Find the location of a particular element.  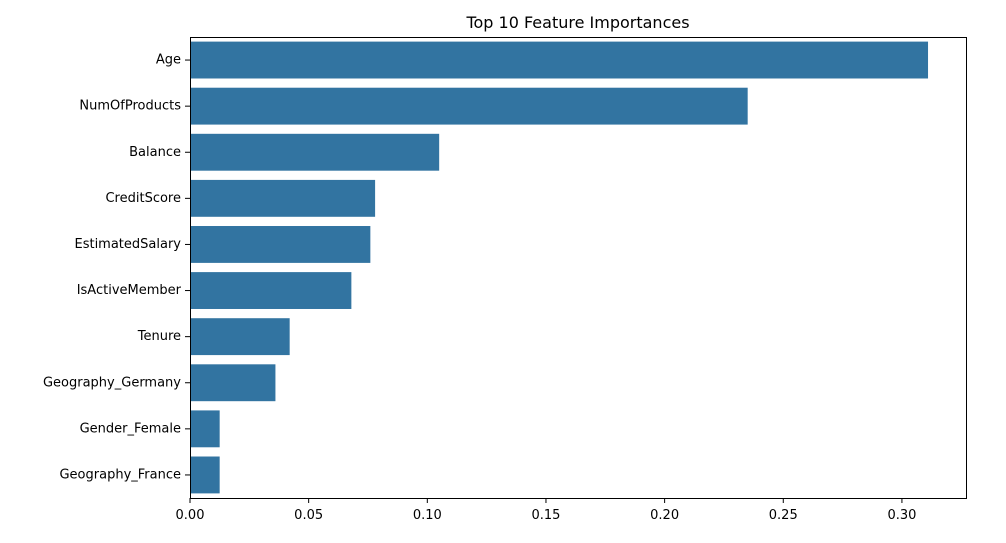

bar-gender-female is located at coordinates (205, 429).